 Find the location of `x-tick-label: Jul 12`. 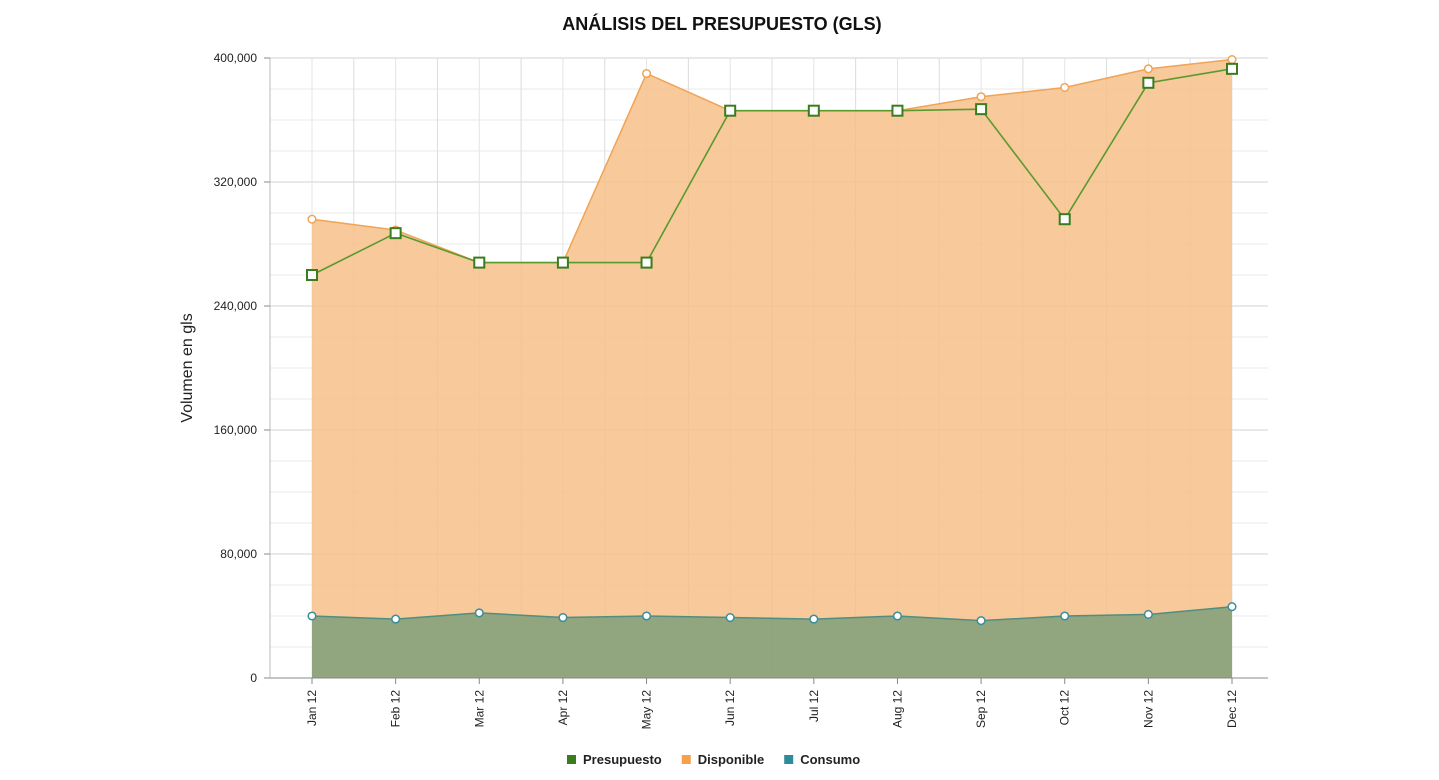

x-tick-label: Jul 12 is located at coordinates (814, 706).